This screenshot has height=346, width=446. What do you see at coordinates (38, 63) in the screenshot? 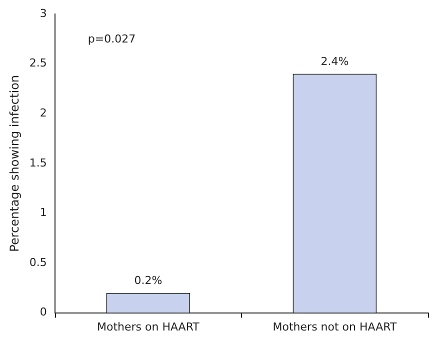
I see `y-tick-label: 2.5` at bounding box center [38, 63].